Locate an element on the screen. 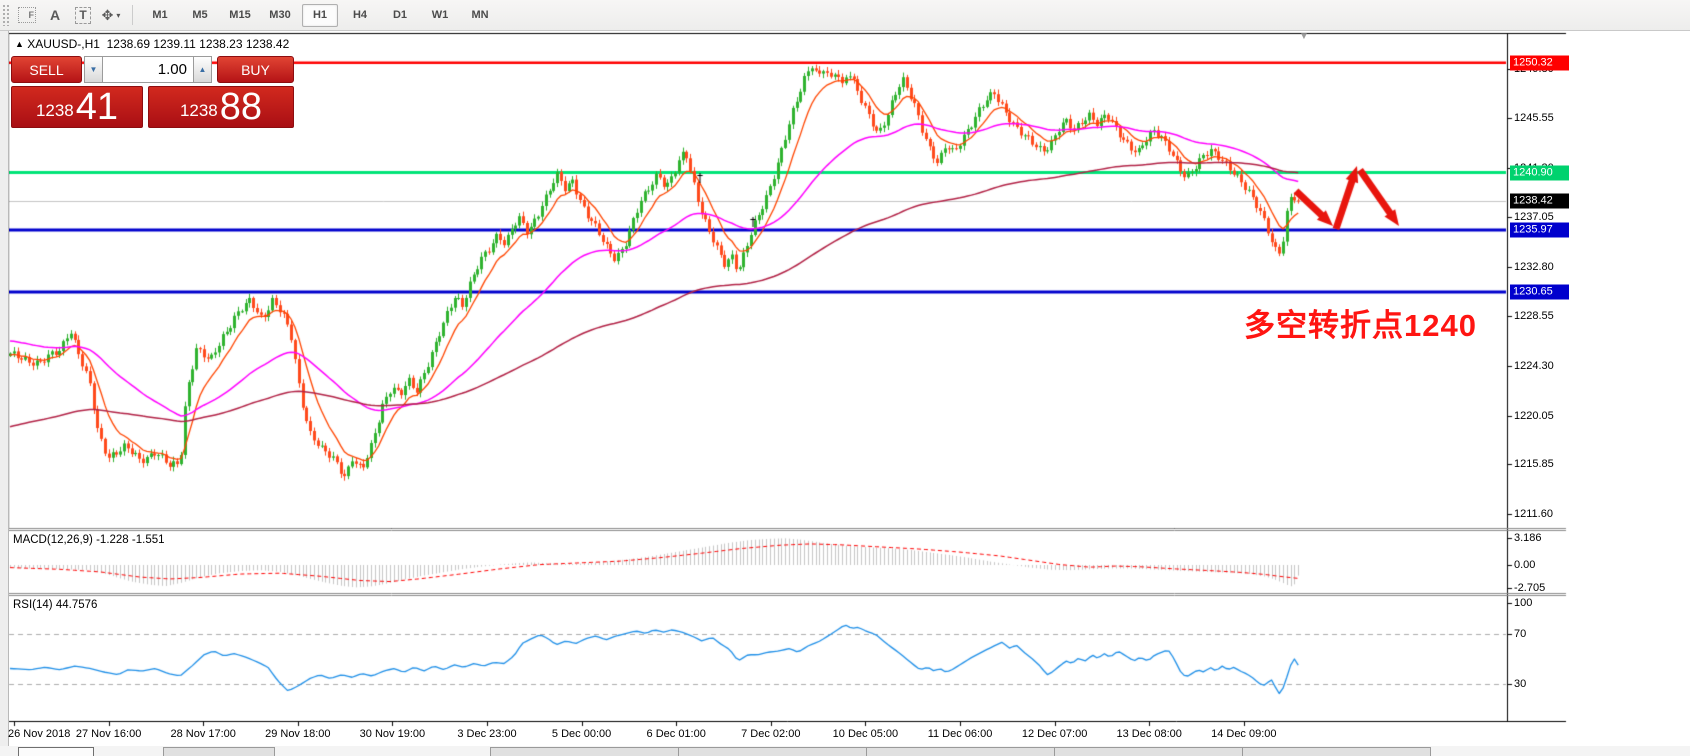 This screenshot has width=1690, height=756. current-price-badge: 1238.42 is located at coordinates (1539, 201).